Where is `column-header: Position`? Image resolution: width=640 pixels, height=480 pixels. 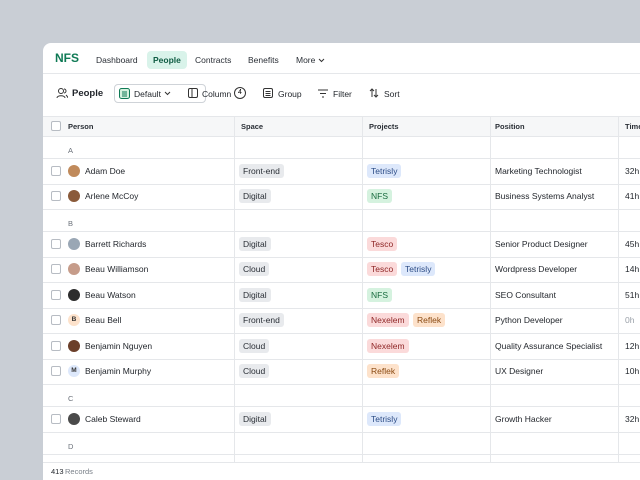
column-header: Position is located at coordinates (510, 126).